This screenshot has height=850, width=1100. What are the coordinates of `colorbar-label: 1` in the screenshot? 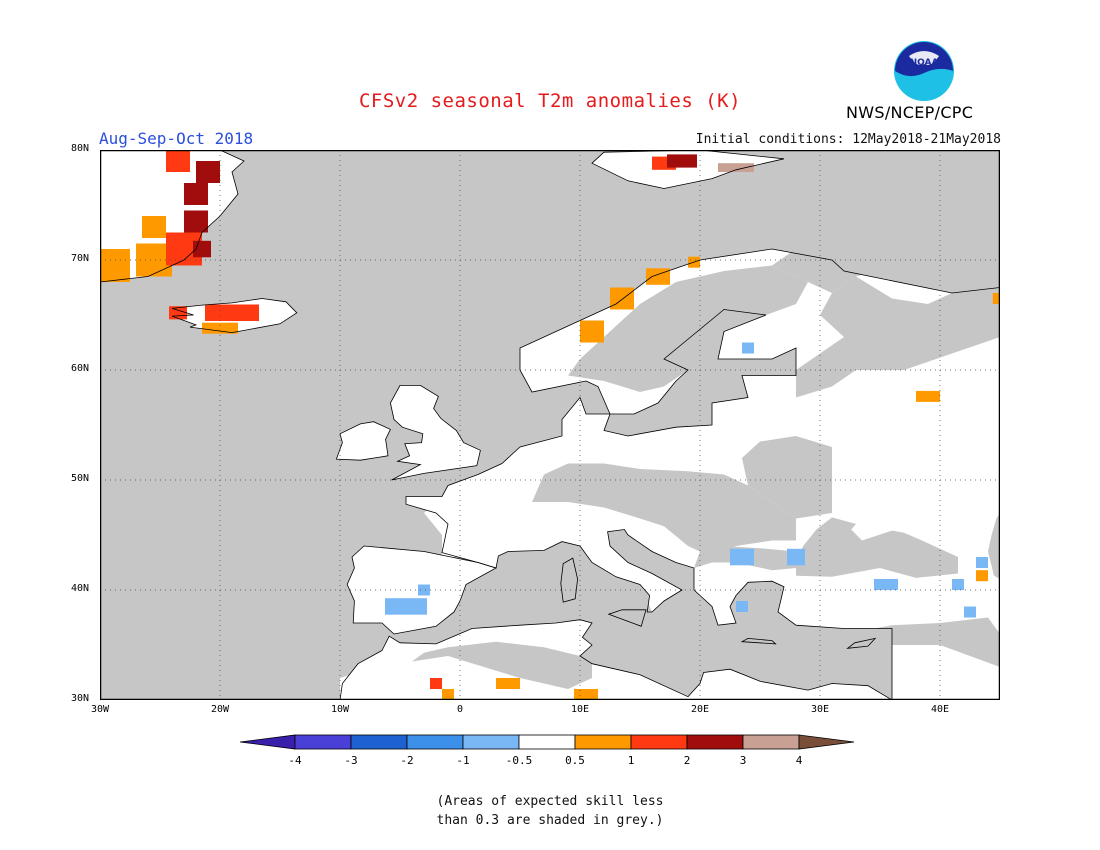 It's located at (631, 760).